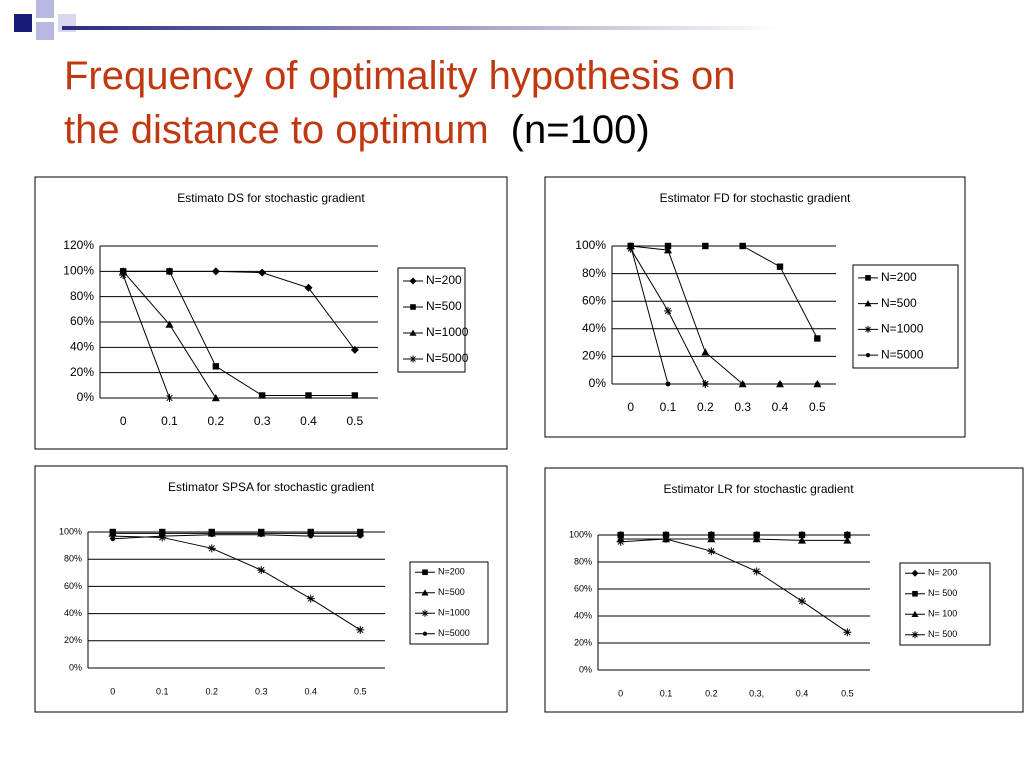  Describe the element at coordinates (276, 130) in the screenshot. I see `title-line: the distance to optimum` at that location.